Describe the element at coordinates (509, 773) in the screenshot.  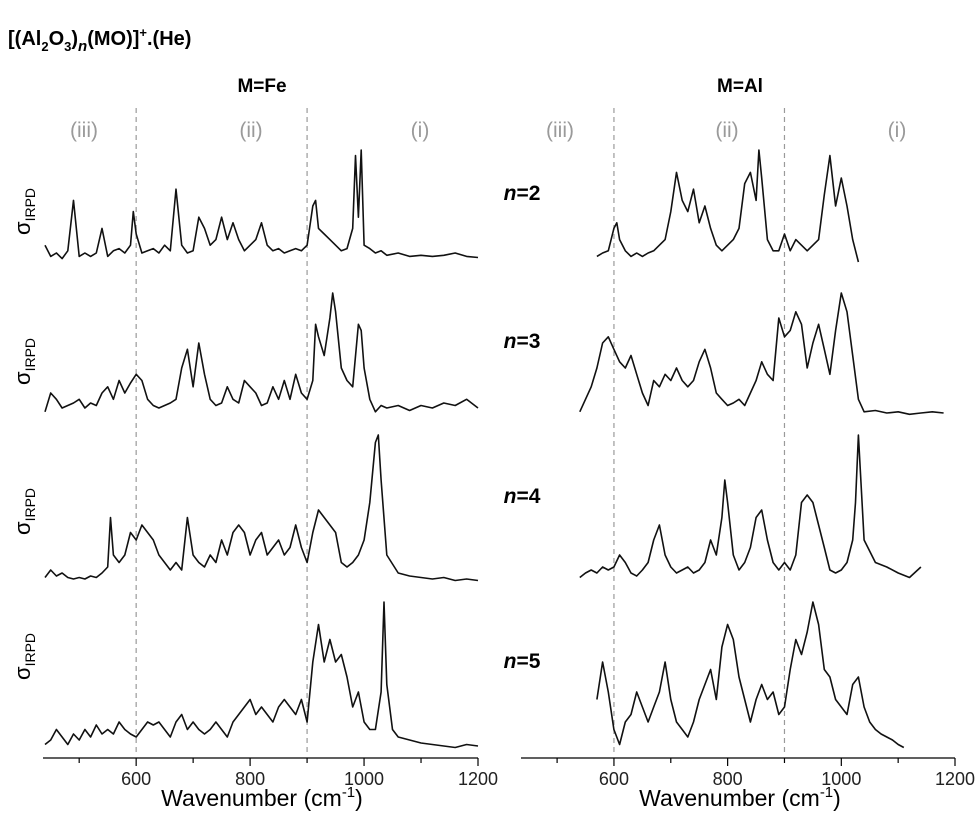
I see `x-axes: 600 800 1000 1200 600 800 1000 1200` at that location.